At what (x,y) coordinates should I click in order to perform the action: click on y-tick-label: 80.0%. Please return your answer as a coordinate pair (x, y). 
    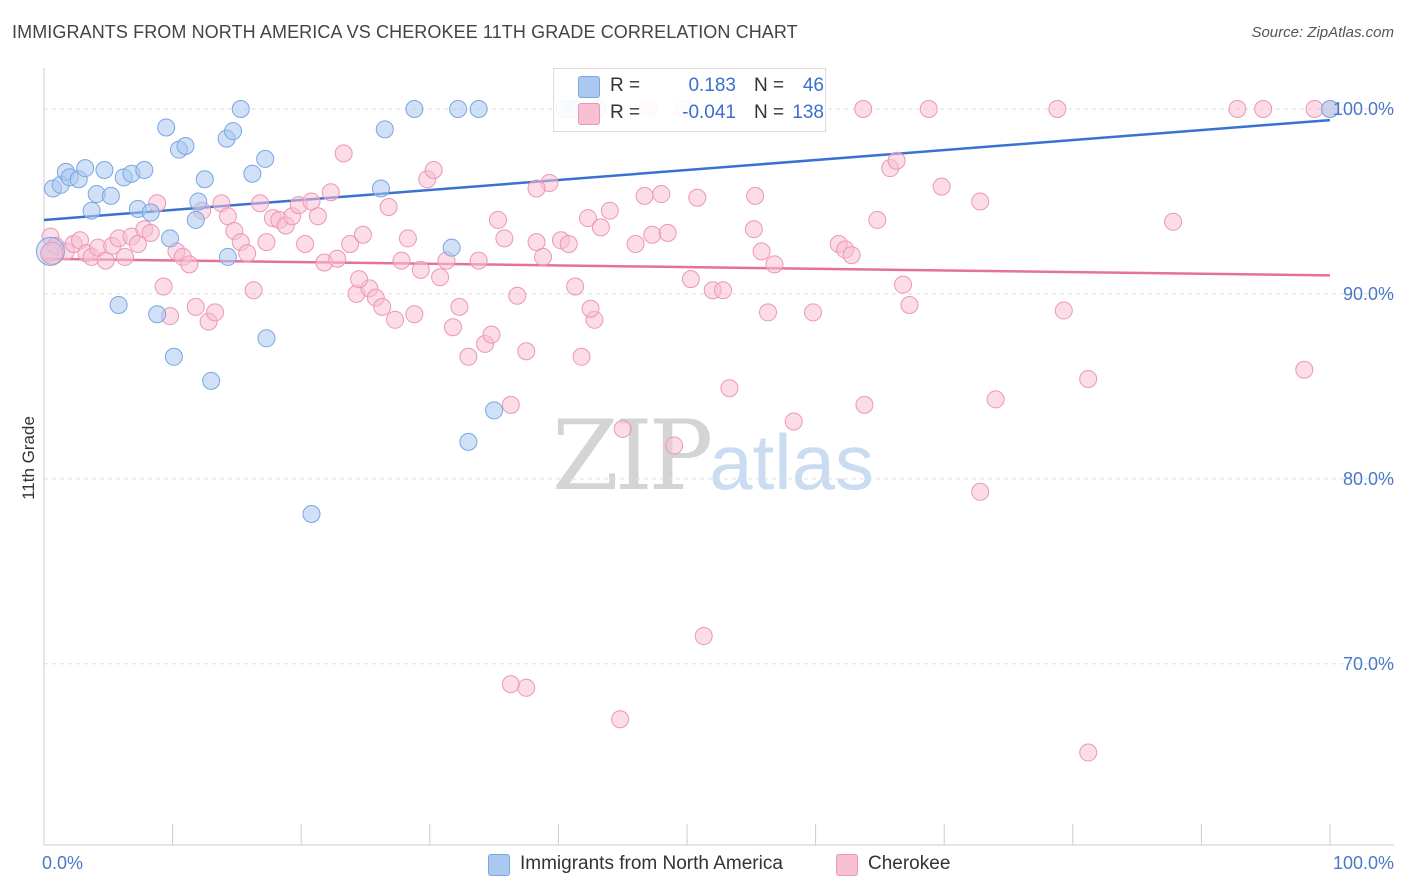
    Looking at the image, I should click on (1368, 479).